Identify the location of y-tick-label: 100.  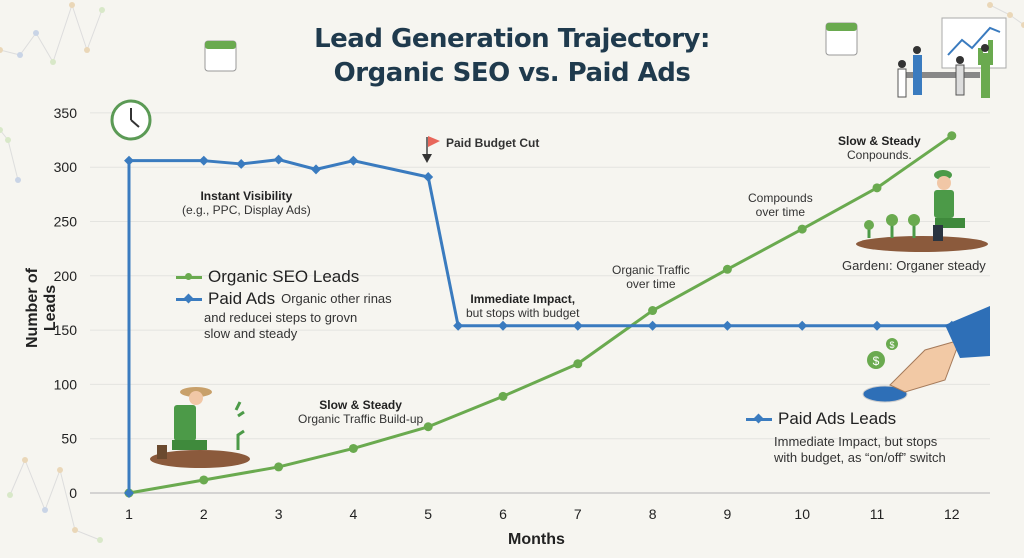
(66, 384).